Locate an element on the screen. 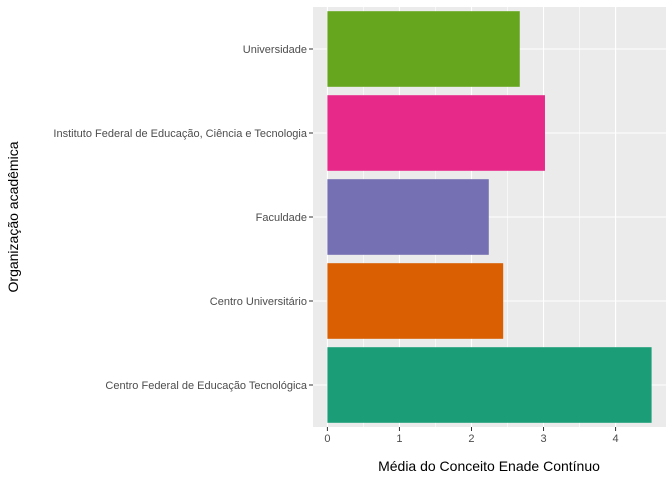  x-tick-label: 2 is located at coordinates (471, 439).